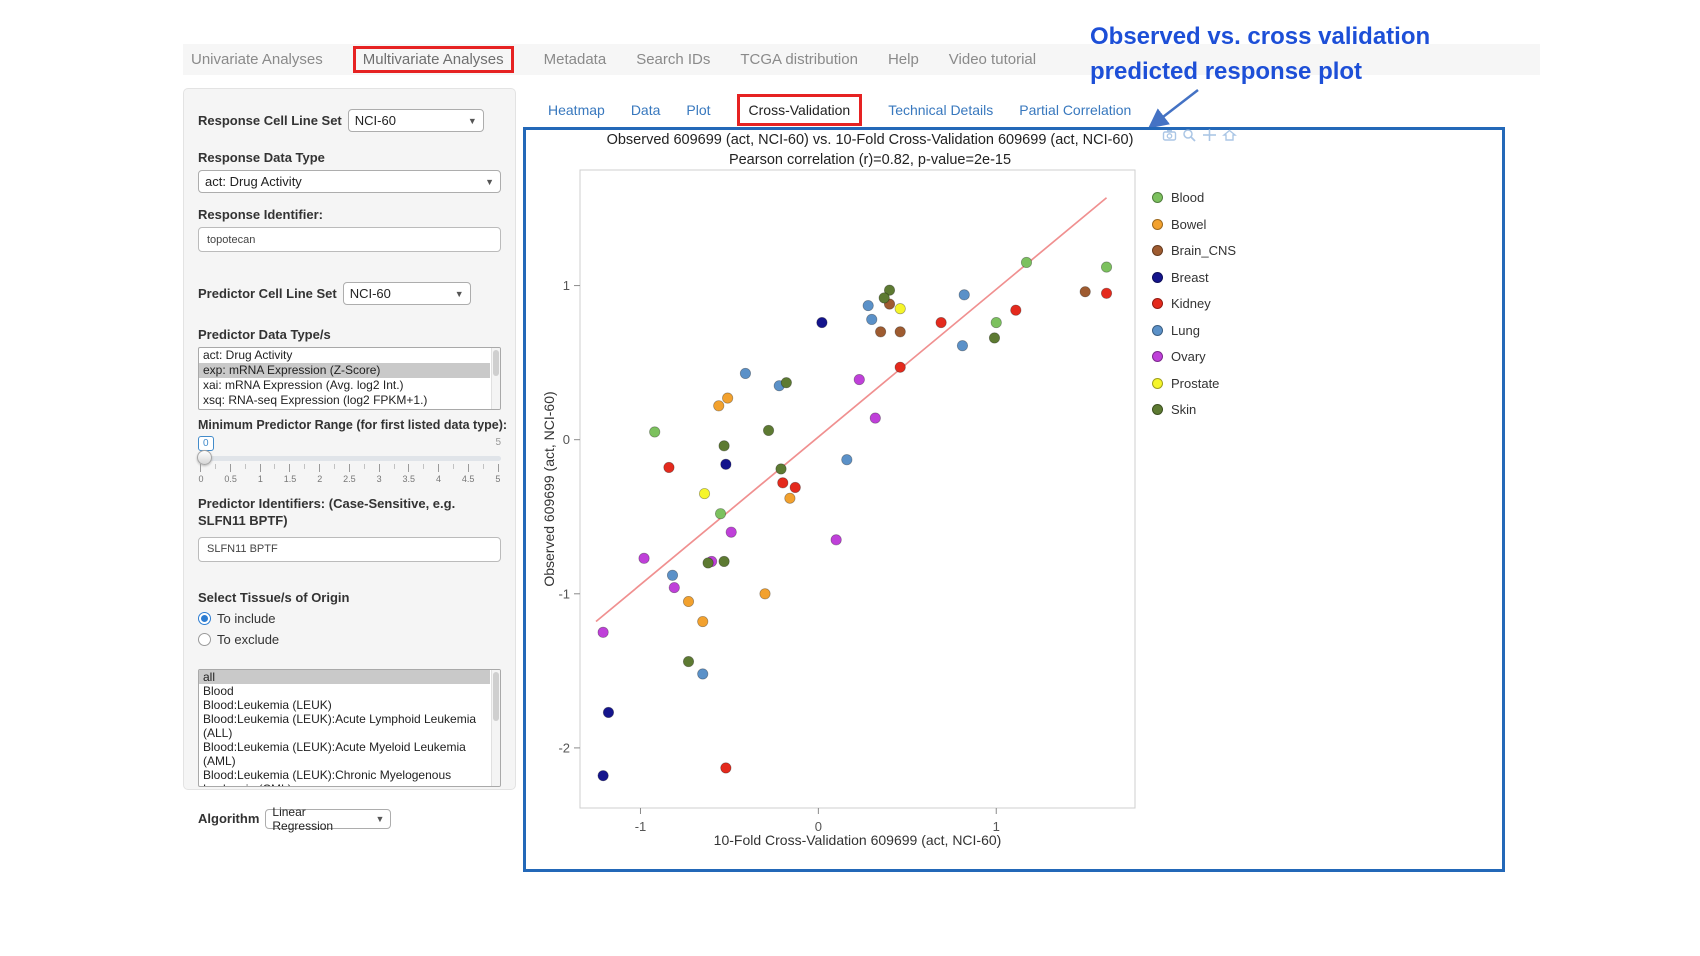 The height and width of the screenshot is (956, 1700). Describe the element at coordinates (1194, 409) in the screenshot. I see `legend-item-skin: Skin` at that location.